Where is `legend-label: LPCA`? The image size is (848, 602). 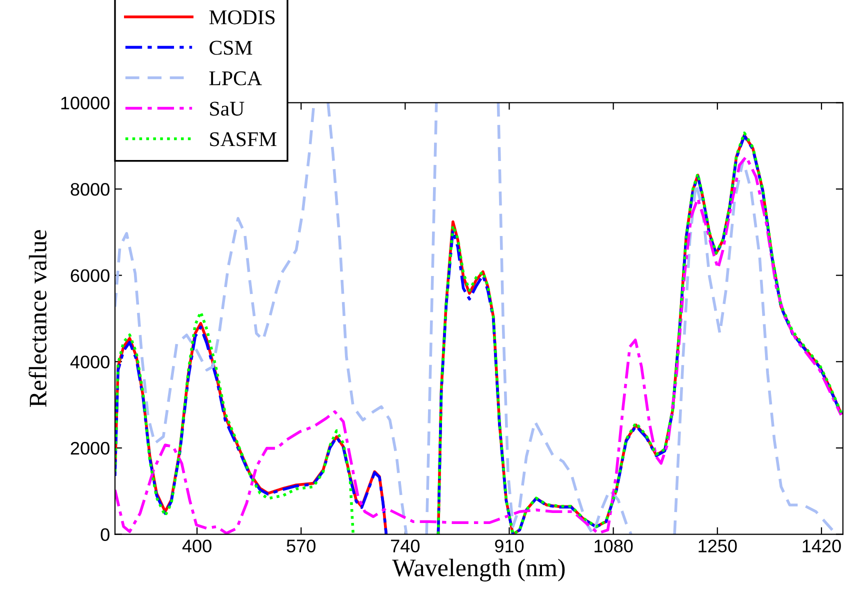
legend-label: LPCA is located at coordinates (235, 78).